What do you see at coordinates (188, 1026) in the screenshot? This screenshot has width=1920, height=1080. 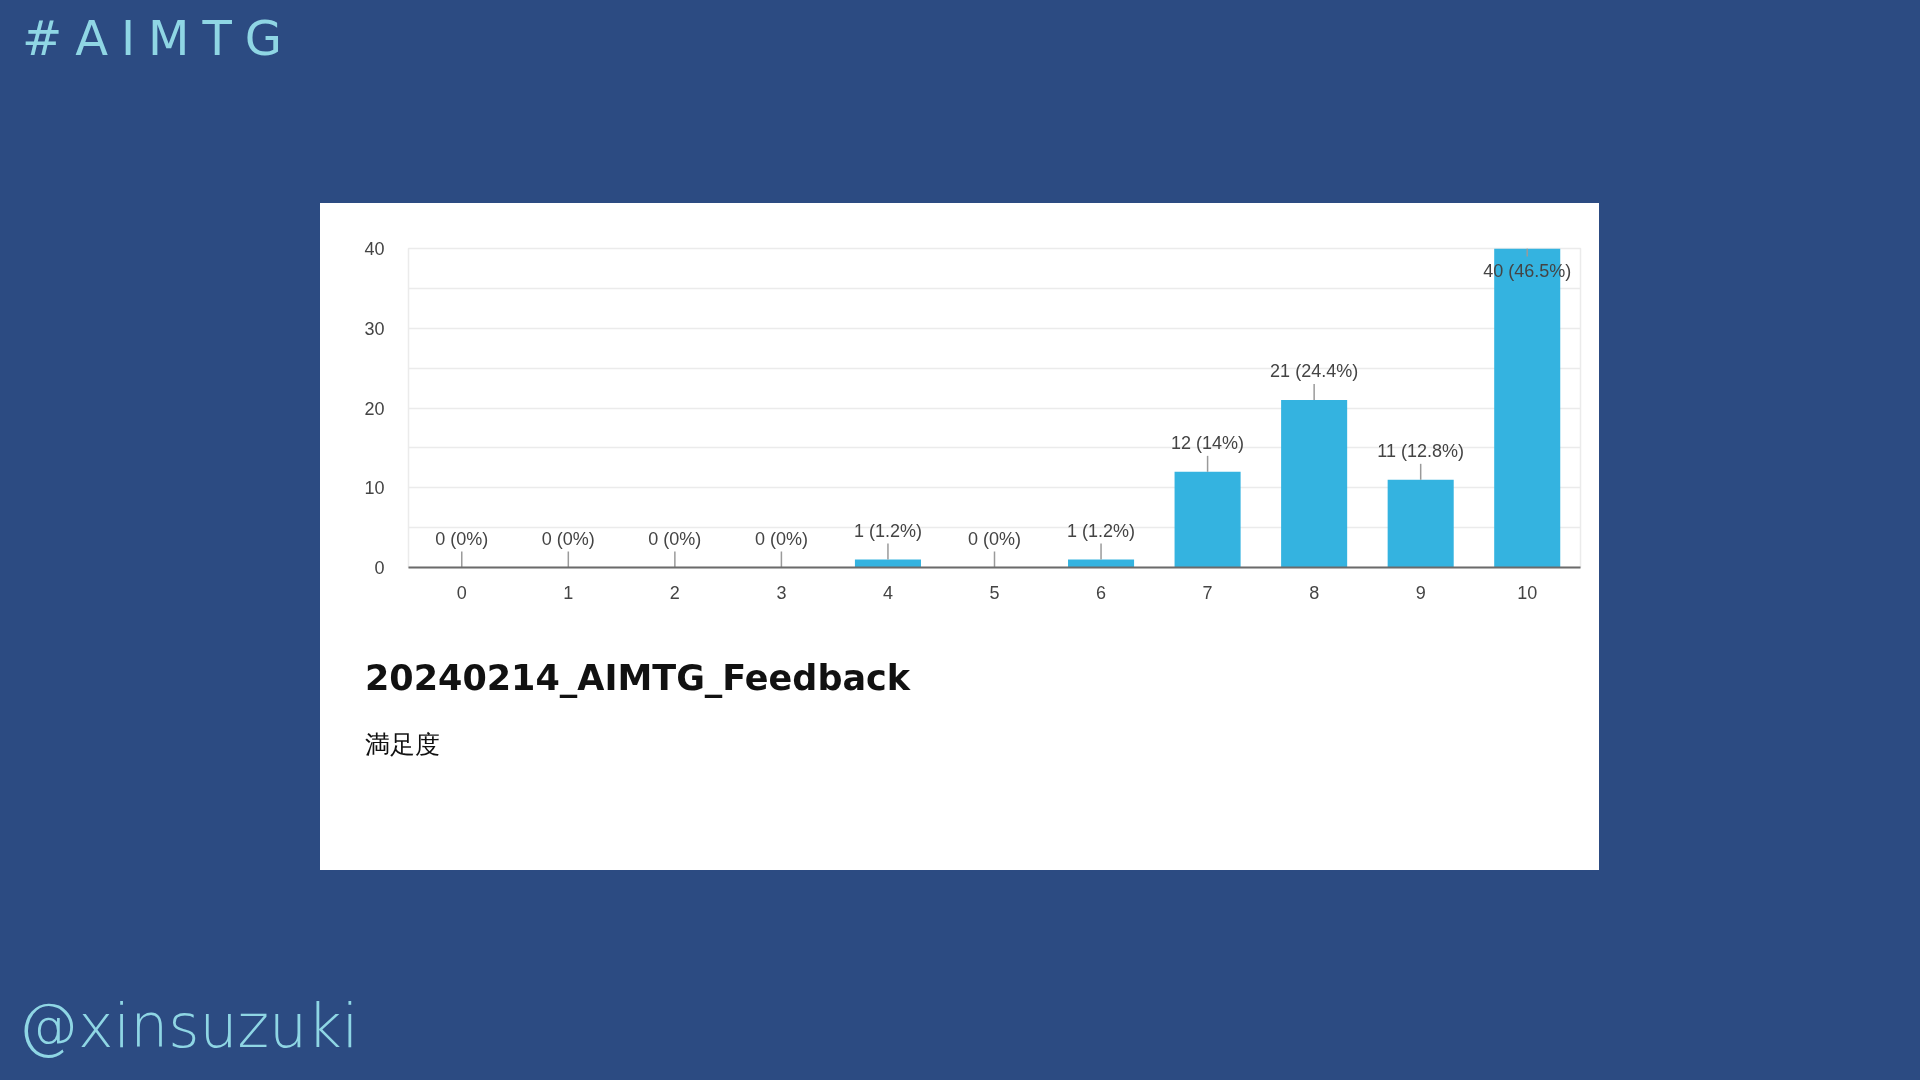 I see `text: @xinsuzuki` at bounding box center [188, 1026].